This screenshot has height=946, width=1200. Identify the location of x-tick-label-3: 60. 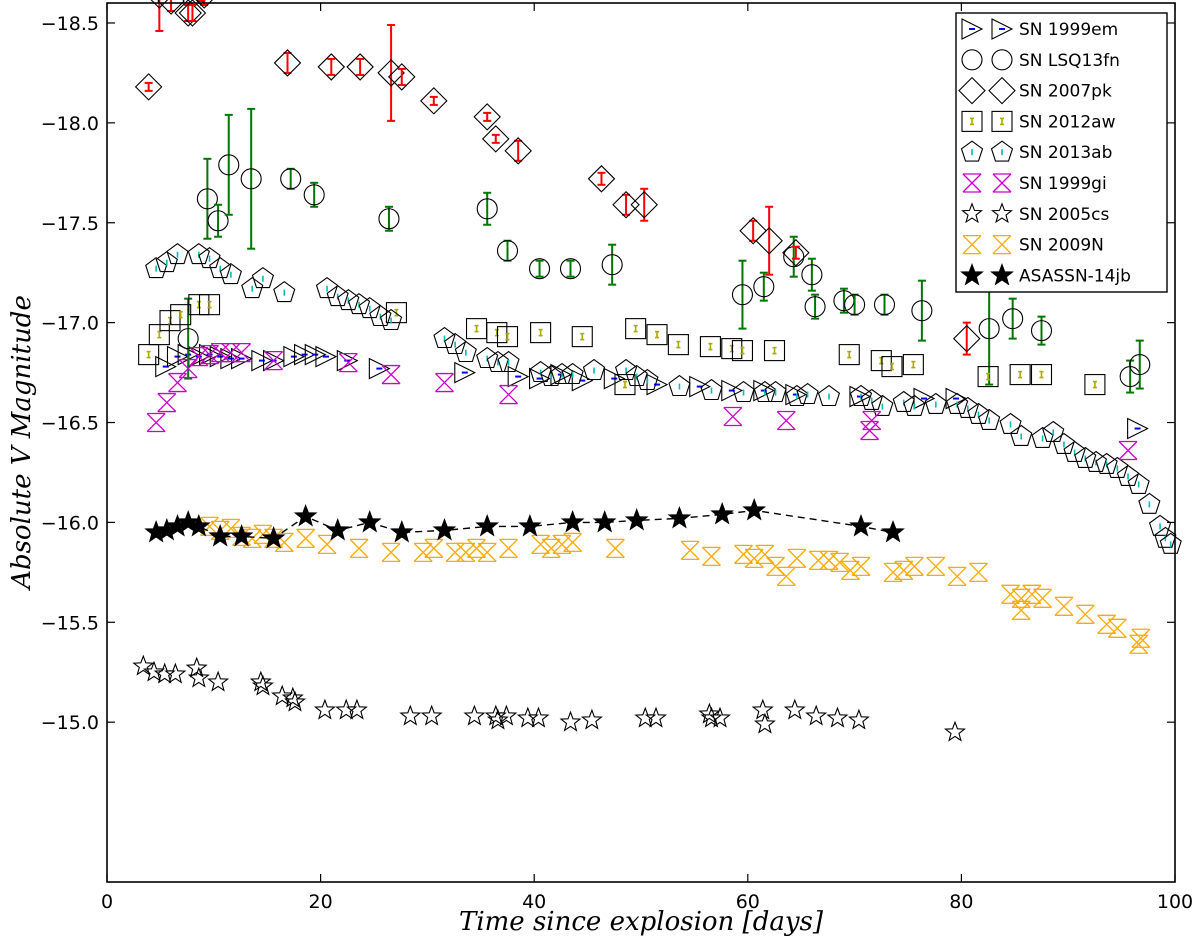
(748, 902).